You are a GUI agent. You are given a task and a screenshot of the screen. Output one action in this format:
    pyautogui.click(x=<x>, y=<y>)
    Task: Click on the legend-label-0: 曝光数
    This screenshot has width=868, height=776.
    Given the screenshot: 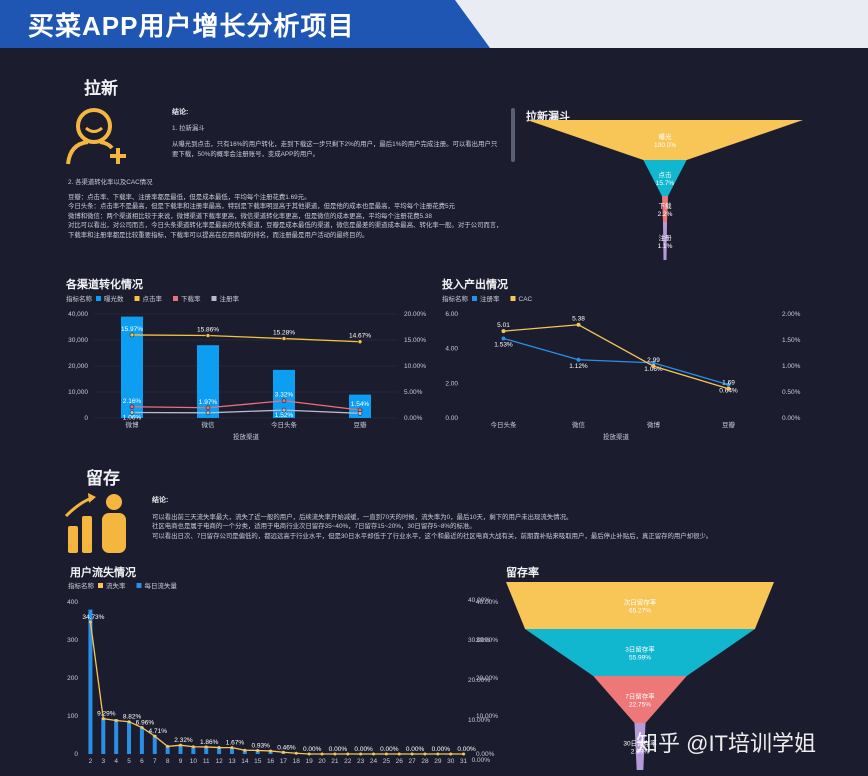 What is the action you would take?
    pyautogui.click(x=114, y=298)
    